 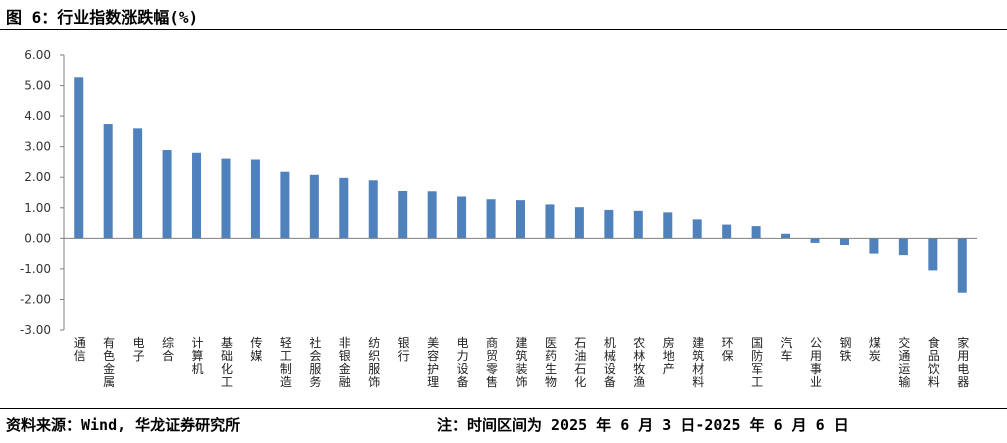 I want to click on category-label: 交通运输, so click(x=904, y=362).